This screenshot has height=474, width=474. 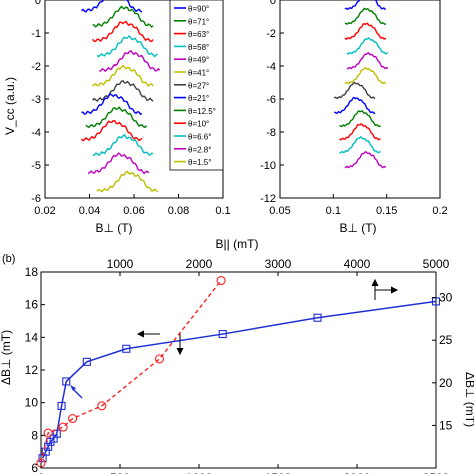 I want to click on y-tick-label: 15, so click(x=446, y=425).